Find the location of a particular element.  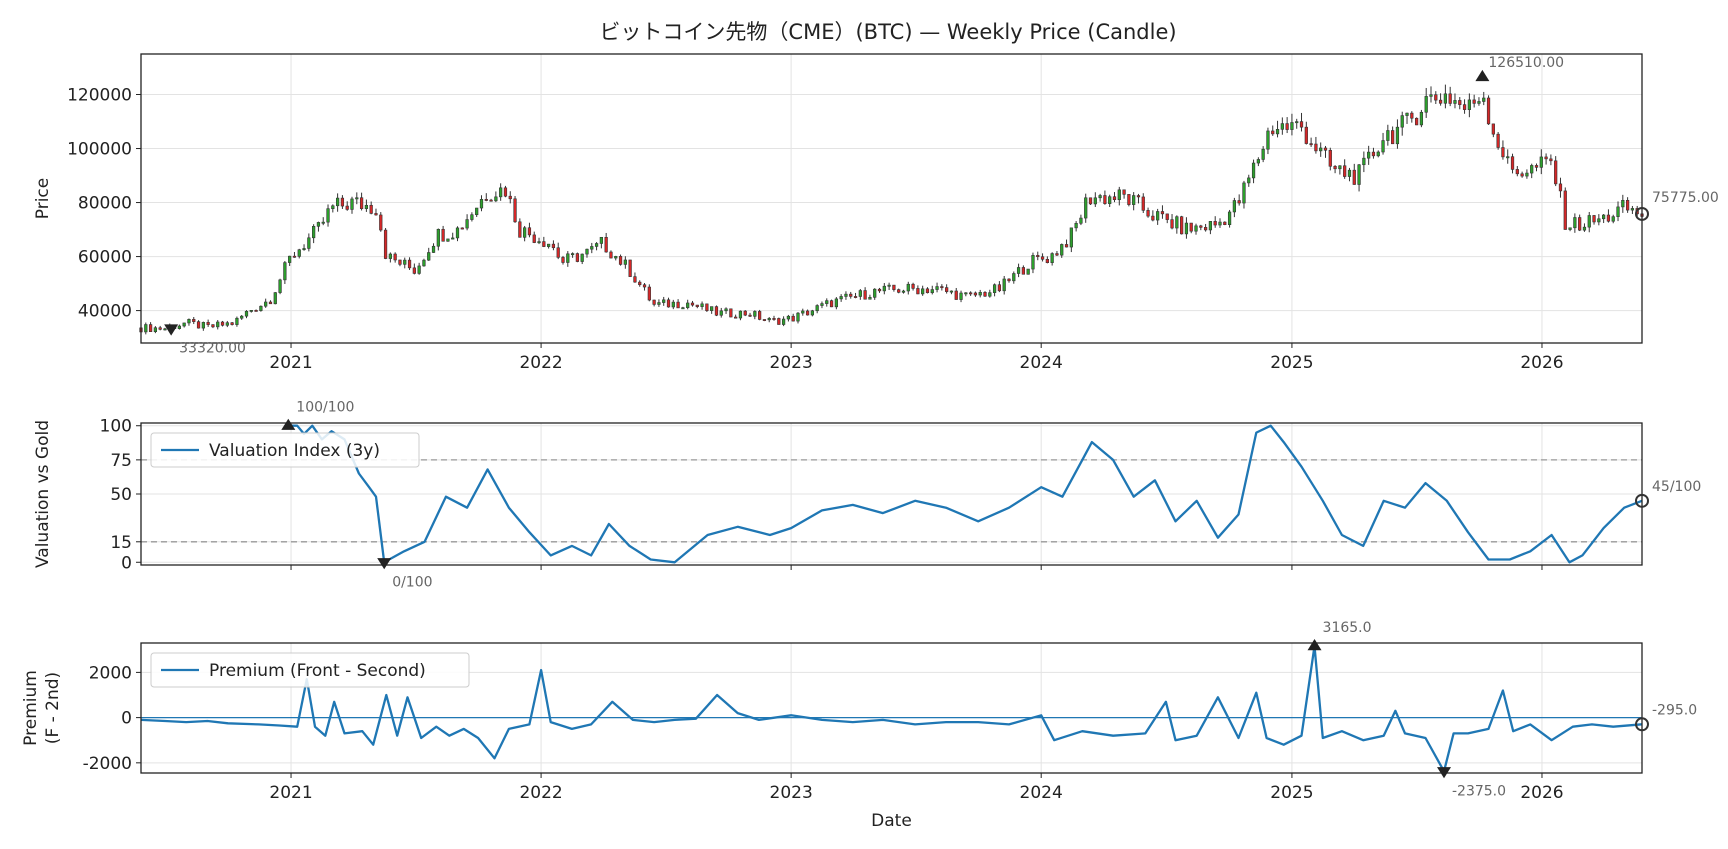

price-xtick-label: 2024 is located at coordinates (1041, 363).